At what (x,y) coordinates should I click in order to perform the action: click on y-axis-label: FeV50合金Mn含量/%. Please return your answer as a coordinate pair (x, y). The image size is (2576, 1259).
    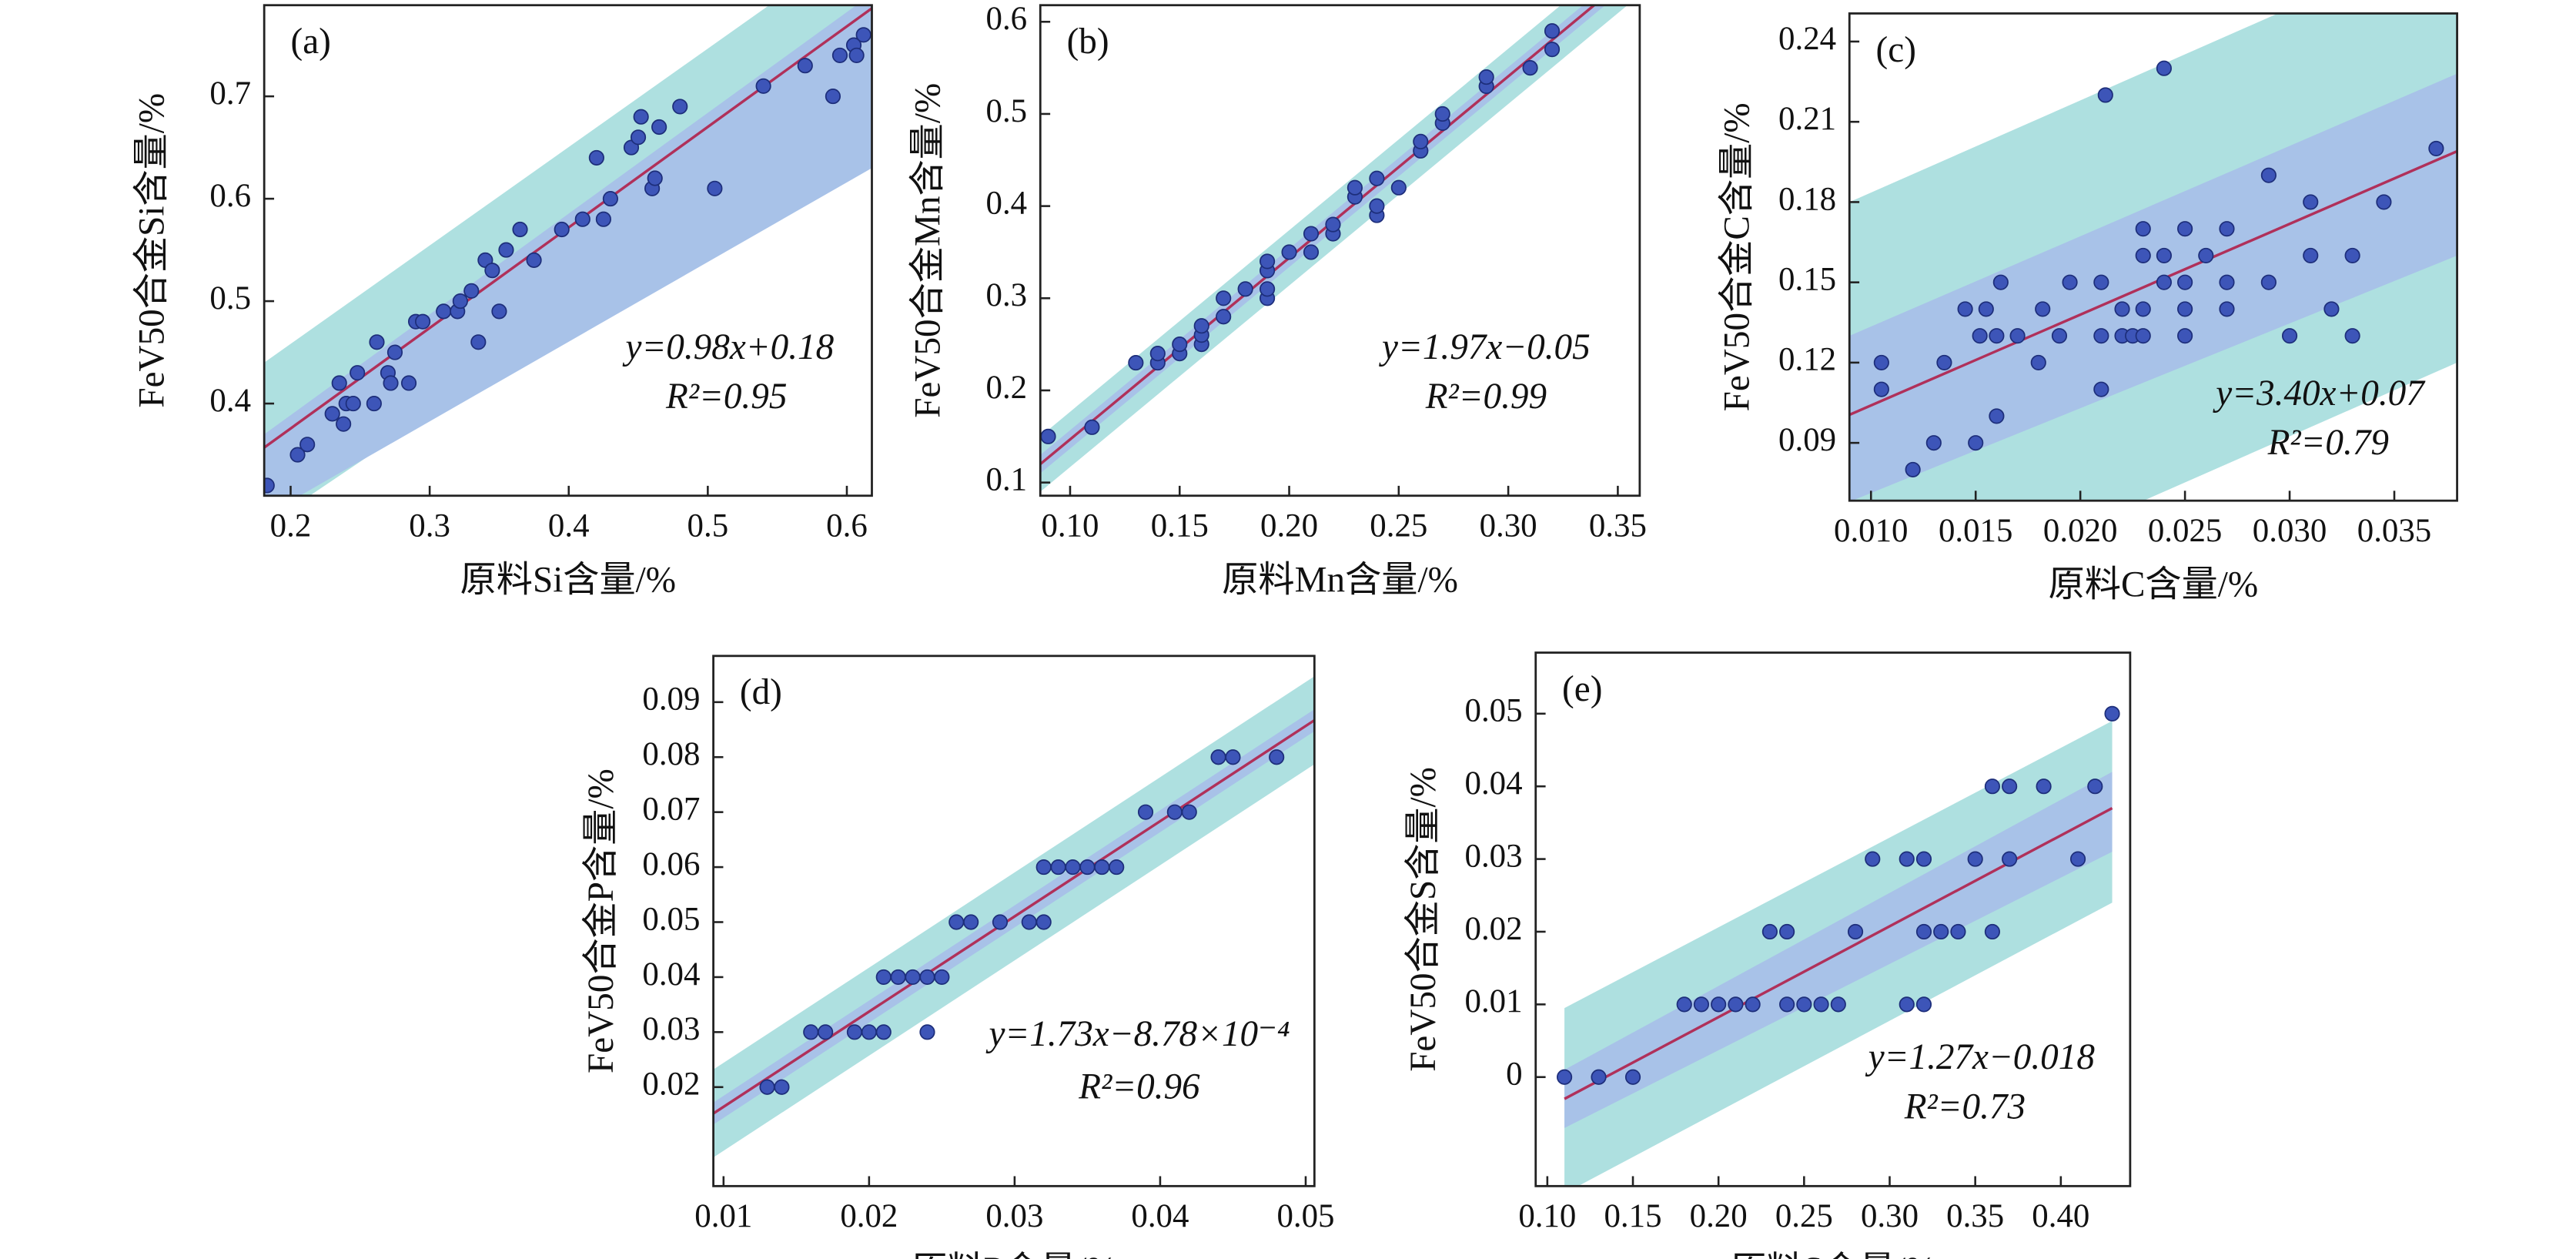
    Looking at the image, I should click on (928, 250).